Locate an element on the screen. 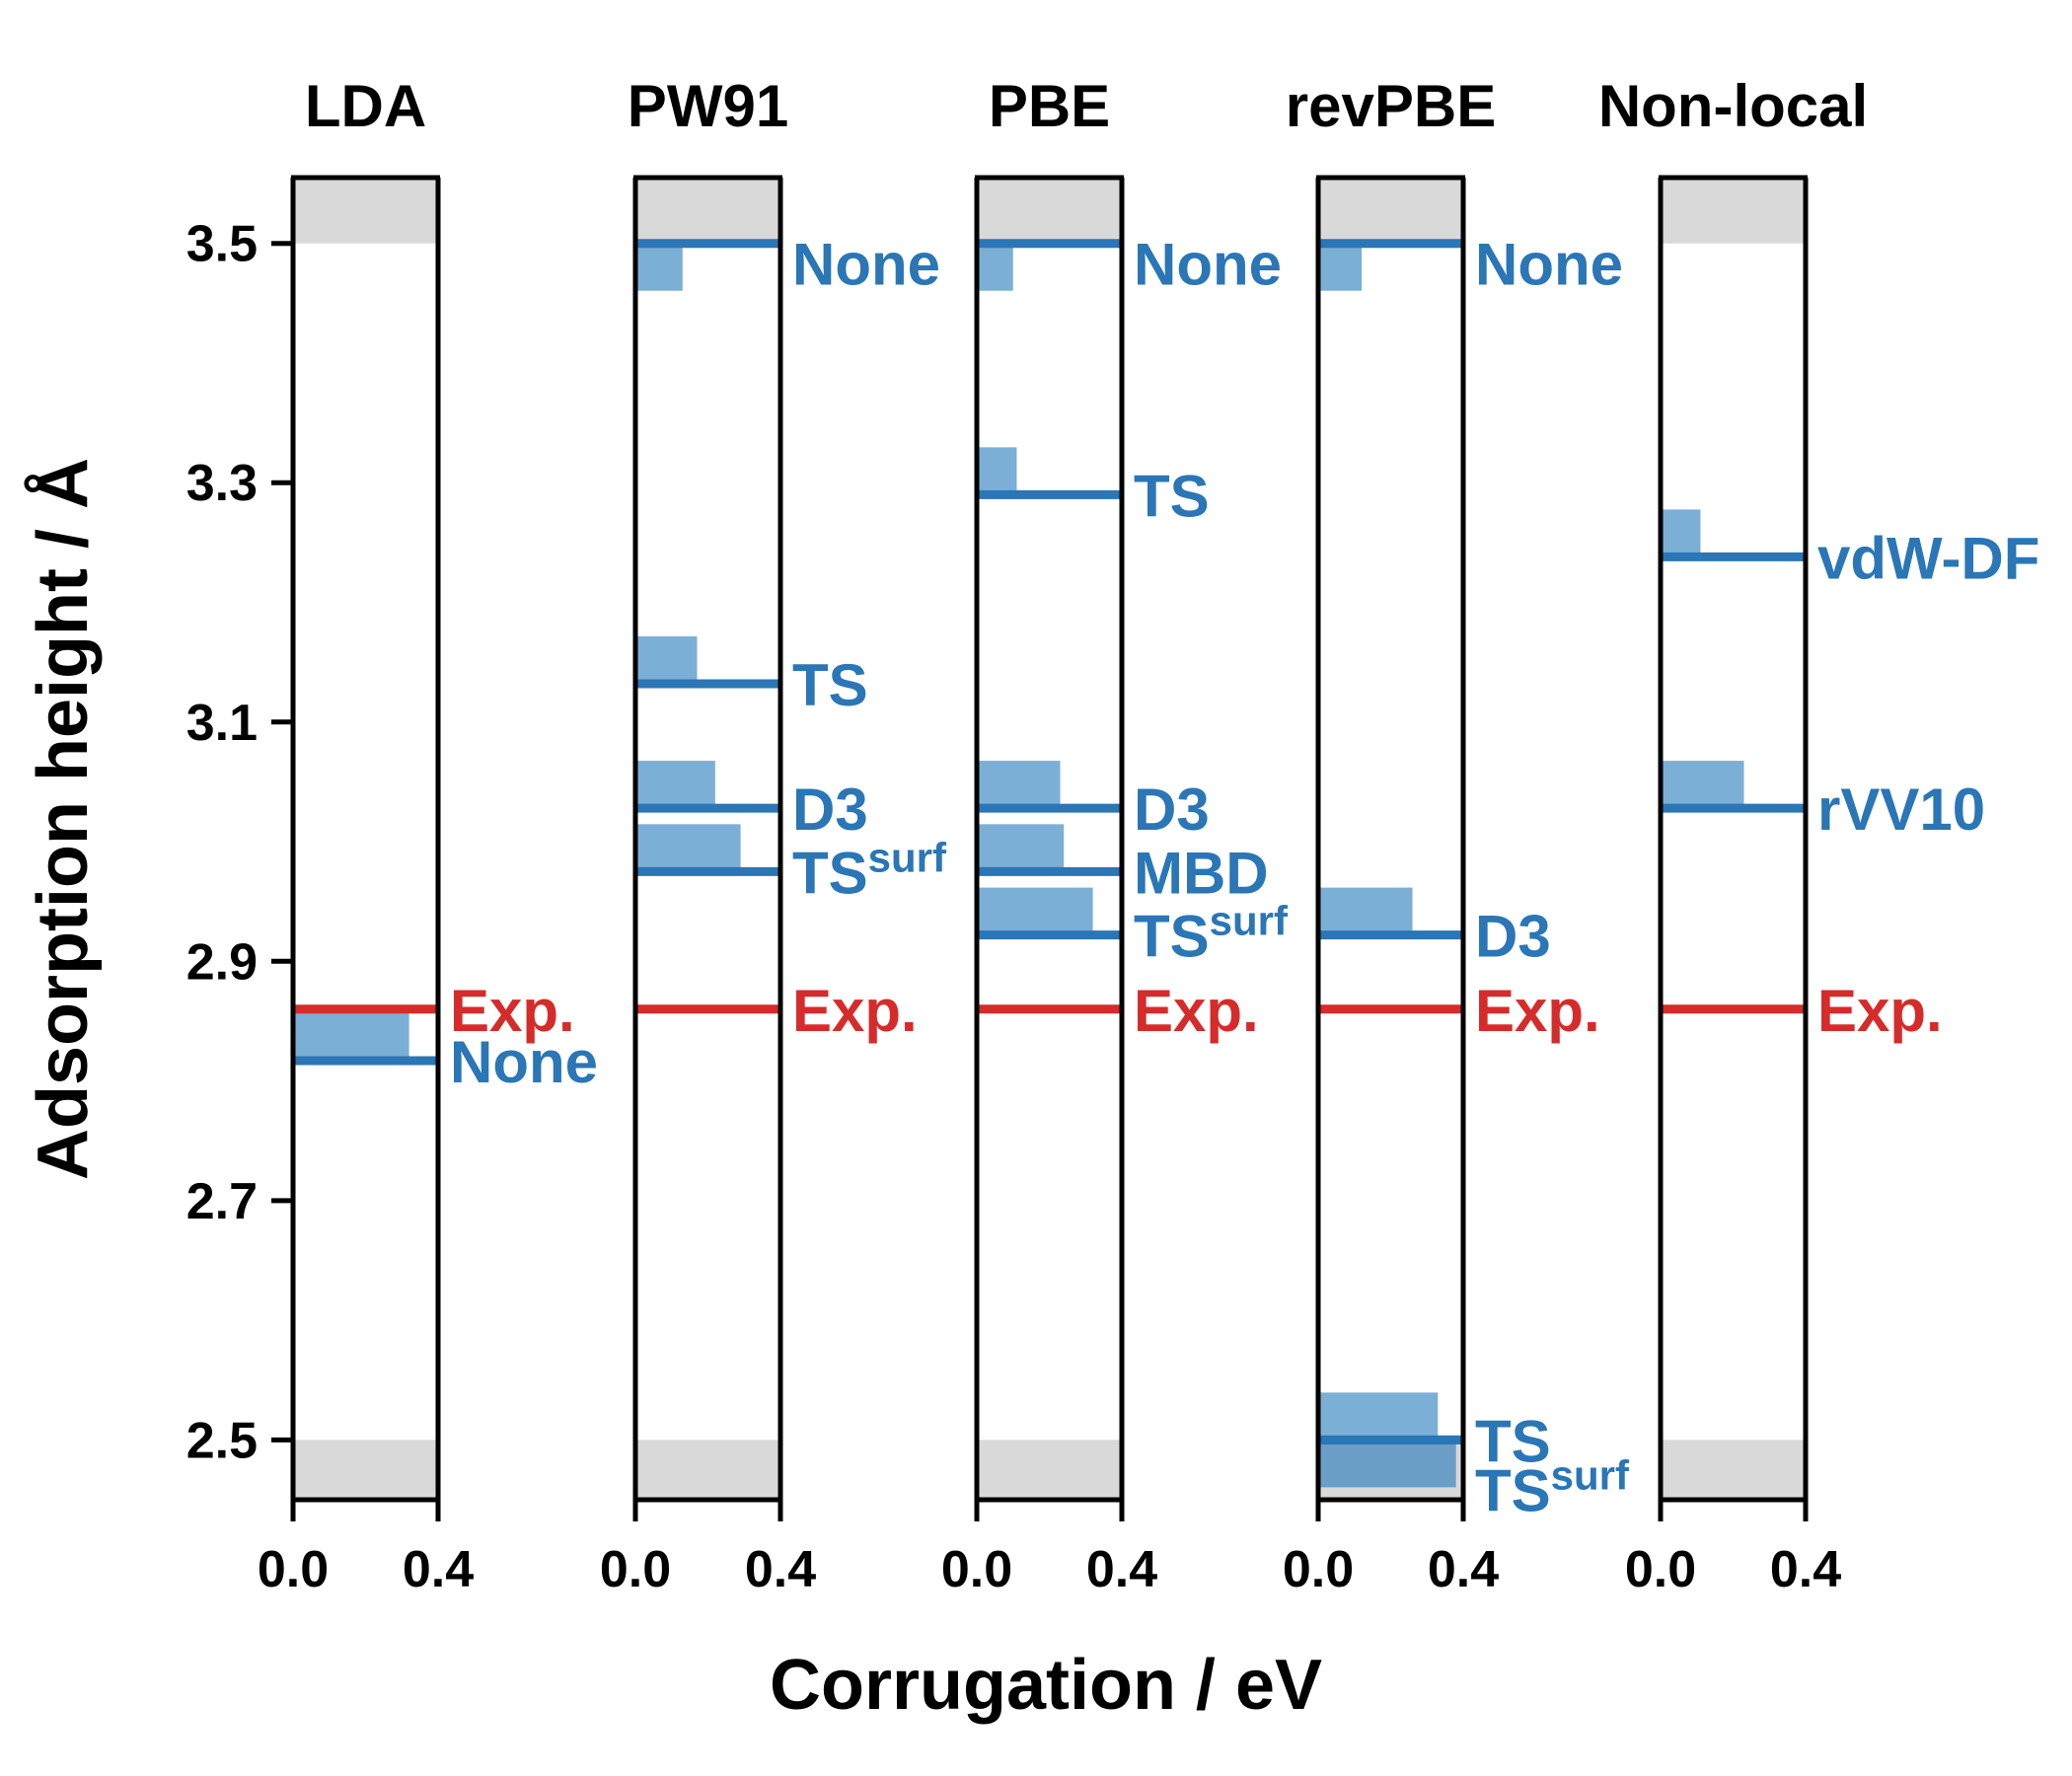 The image size is (2072, 1776). panel-title: revPBE is located at coordinates (1391, 106).